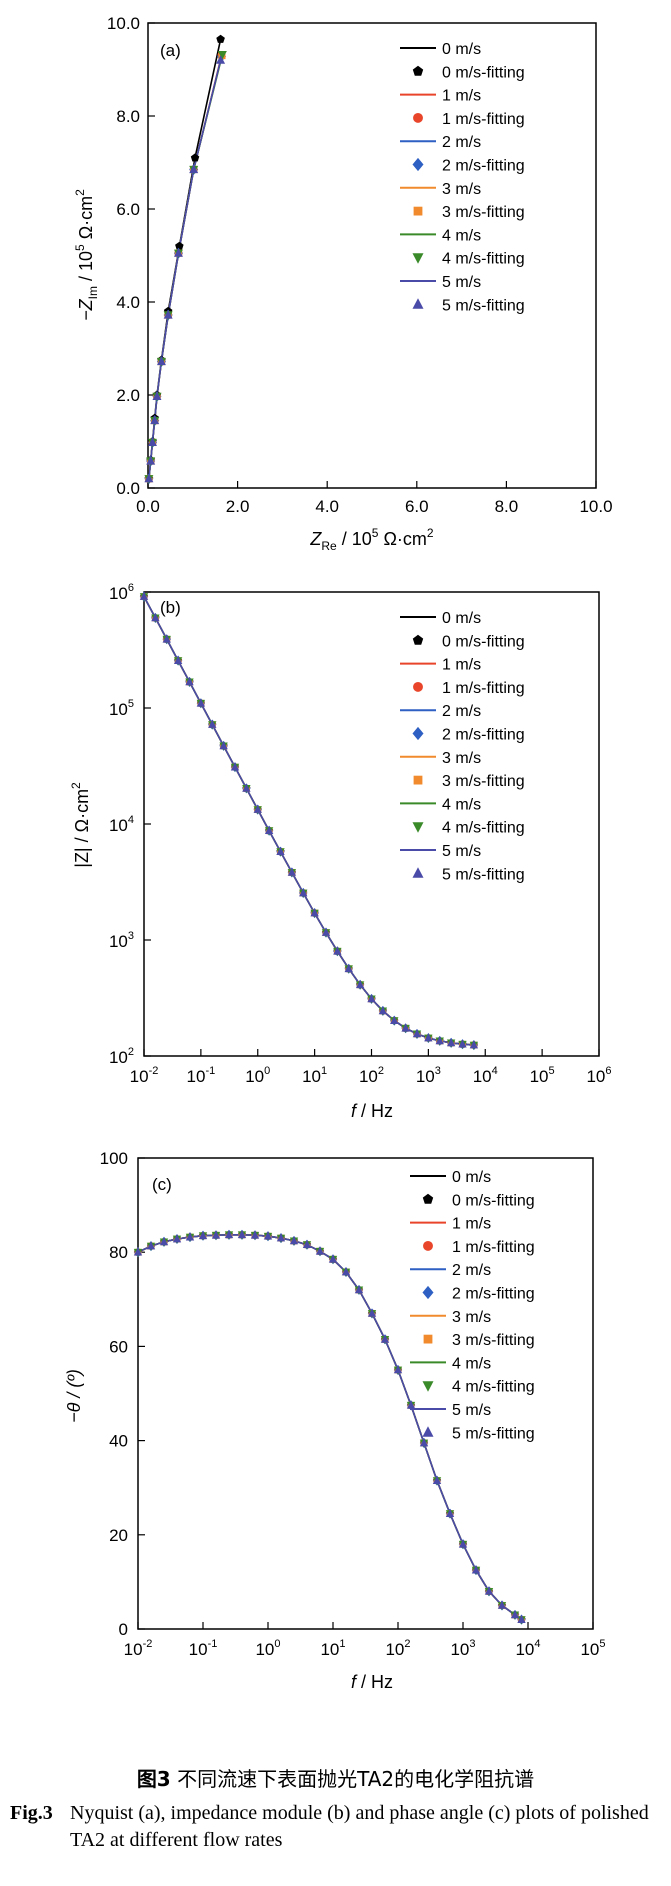  What do you see at coordinates (123, 1629) in the screenshot?
I see `tick-label: 0` at bounding box center [123, 1629].